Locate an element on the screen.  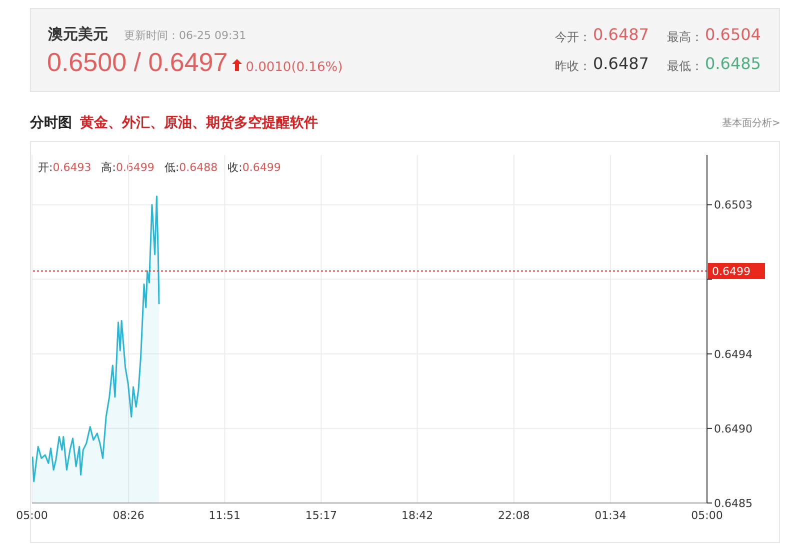
text: 今开： is located at coordinates (573, 37).